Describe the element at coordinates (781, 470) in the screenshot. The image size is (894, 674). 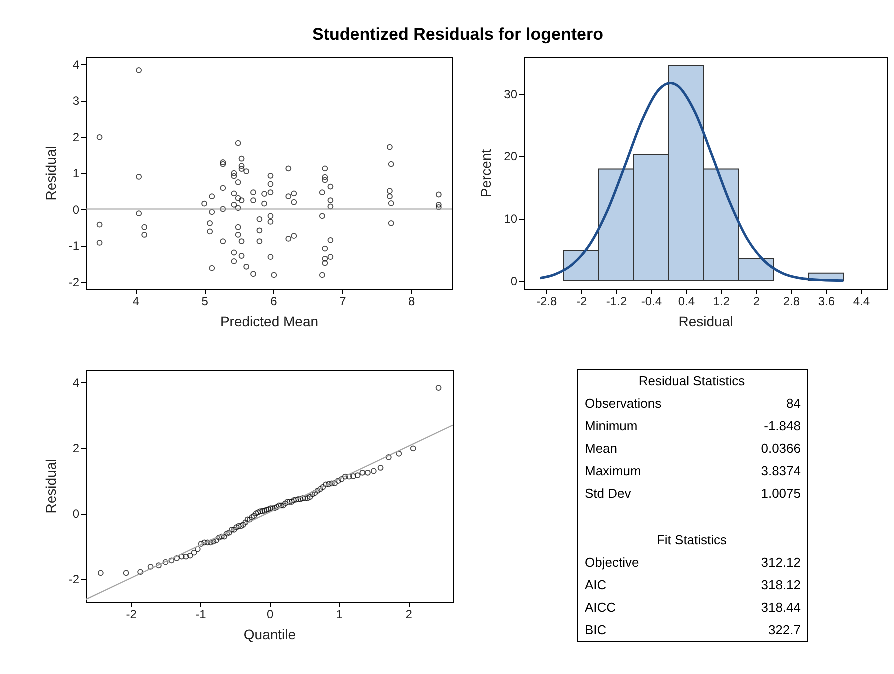
I see `data-label: 3.8374` at that location.